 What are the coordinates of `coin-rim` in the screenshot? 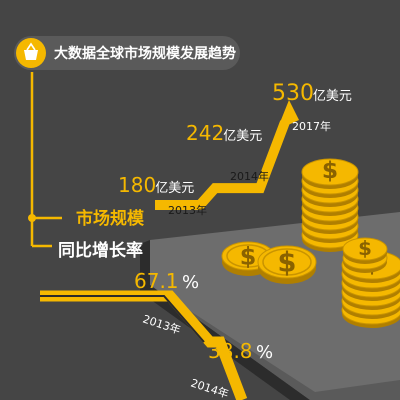 It's located at (287, 262).